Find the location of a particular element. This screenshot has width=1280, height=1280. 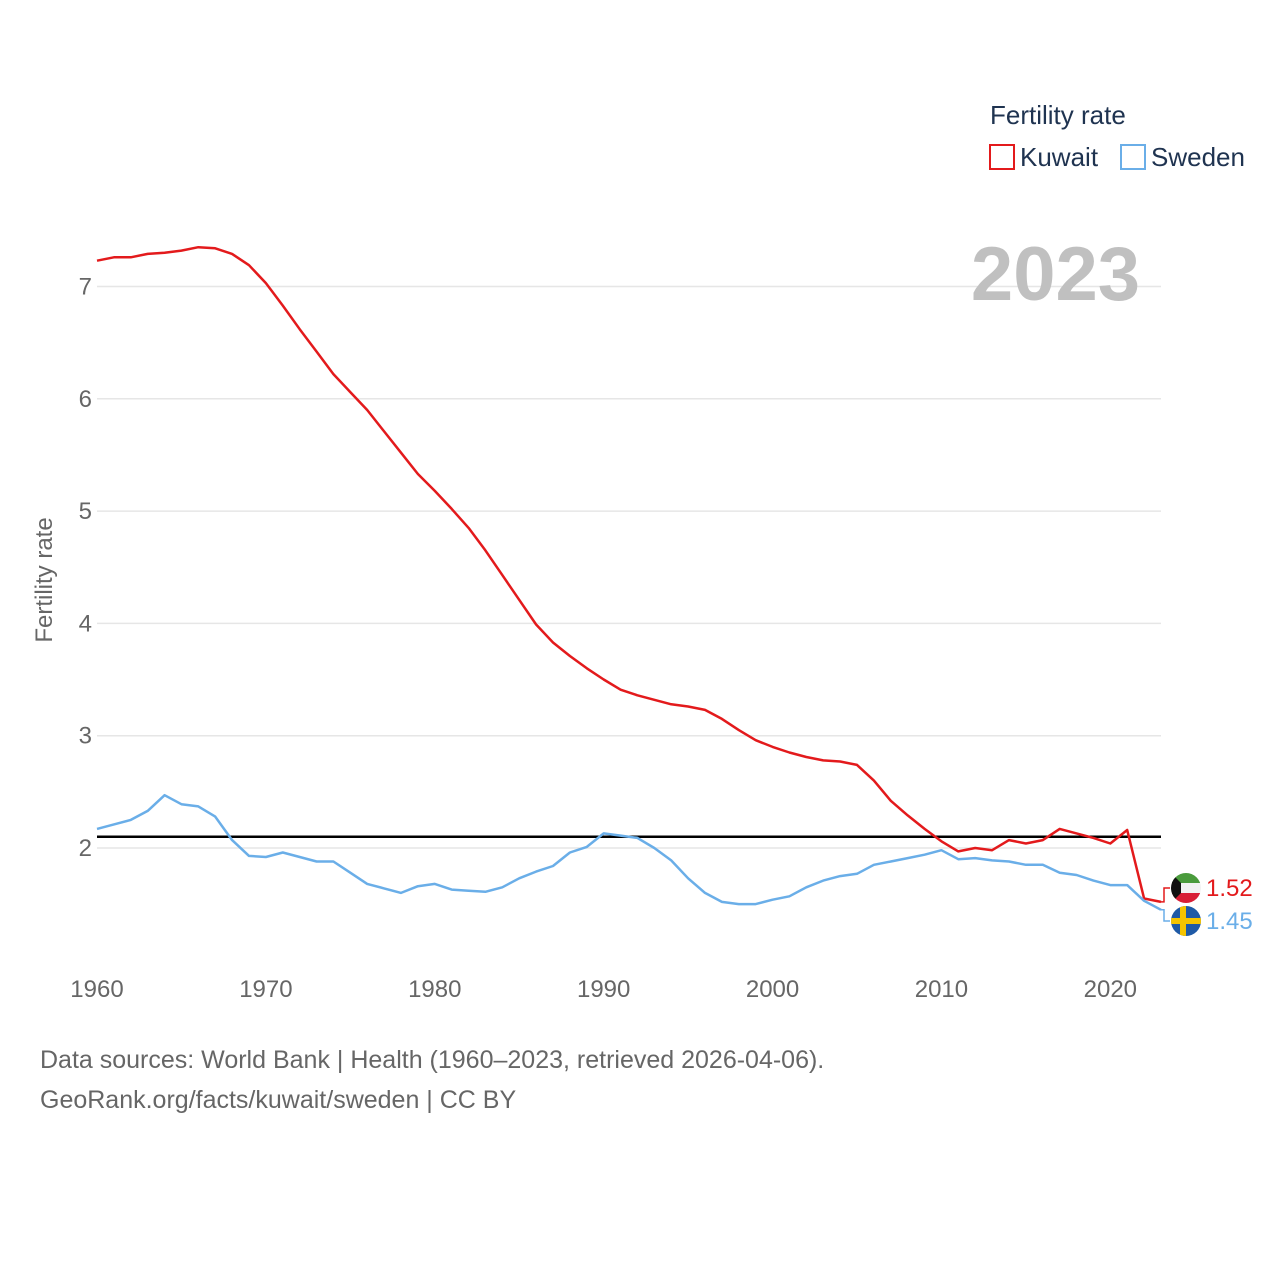

y-tick-label: 7 is located at coordinates (85, 287).